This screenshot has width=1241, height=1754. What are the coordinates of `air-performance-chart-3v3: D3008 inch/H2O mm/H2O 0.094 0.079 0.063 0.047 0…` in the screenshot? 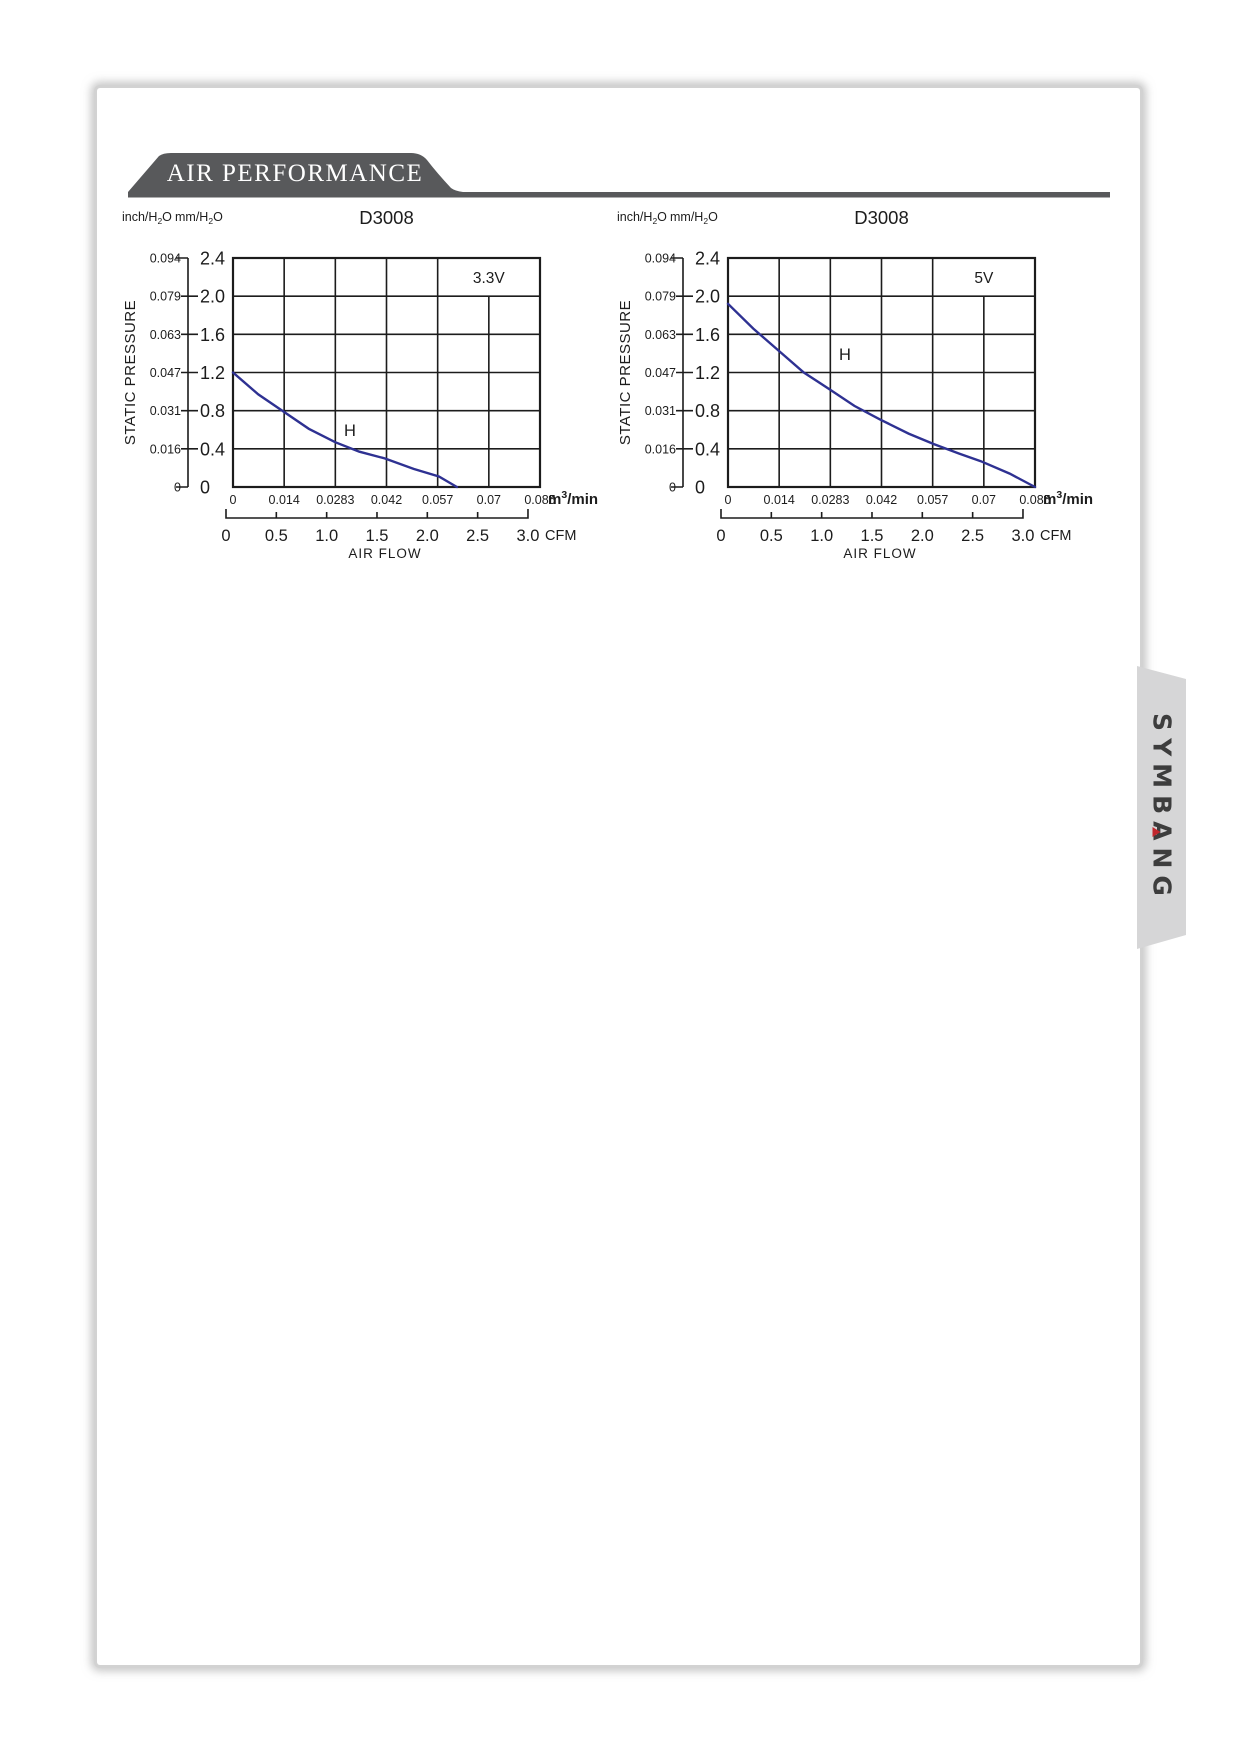 It's located at (365, 384).